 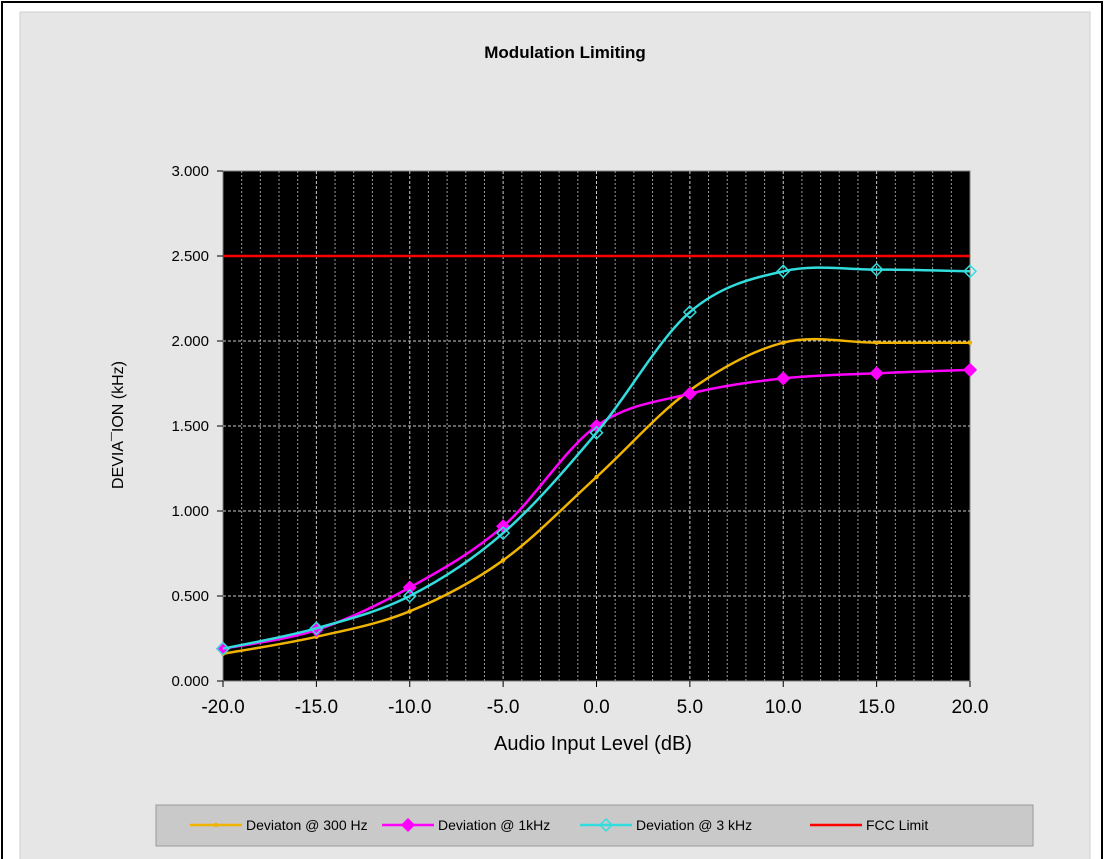 I want to click on legend-item: FCC Limit, so click(x=869, y=825).